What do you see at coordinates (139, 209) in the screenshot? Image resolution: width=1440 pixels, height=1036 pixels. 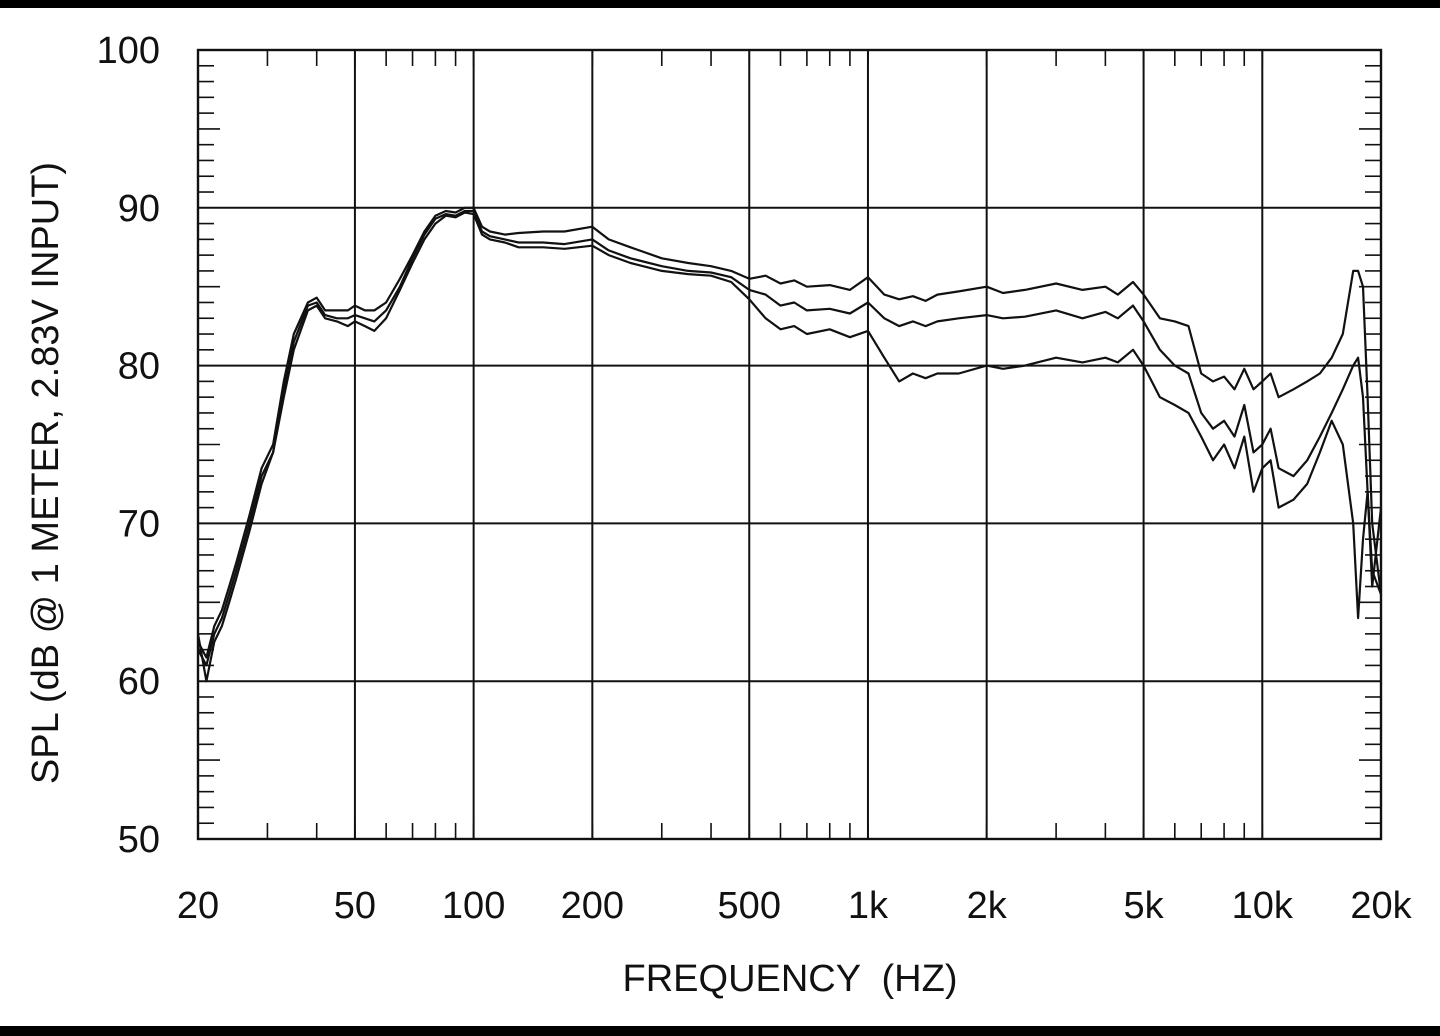 I see `y-tick-label: 90` at bounding box center [139, 209].